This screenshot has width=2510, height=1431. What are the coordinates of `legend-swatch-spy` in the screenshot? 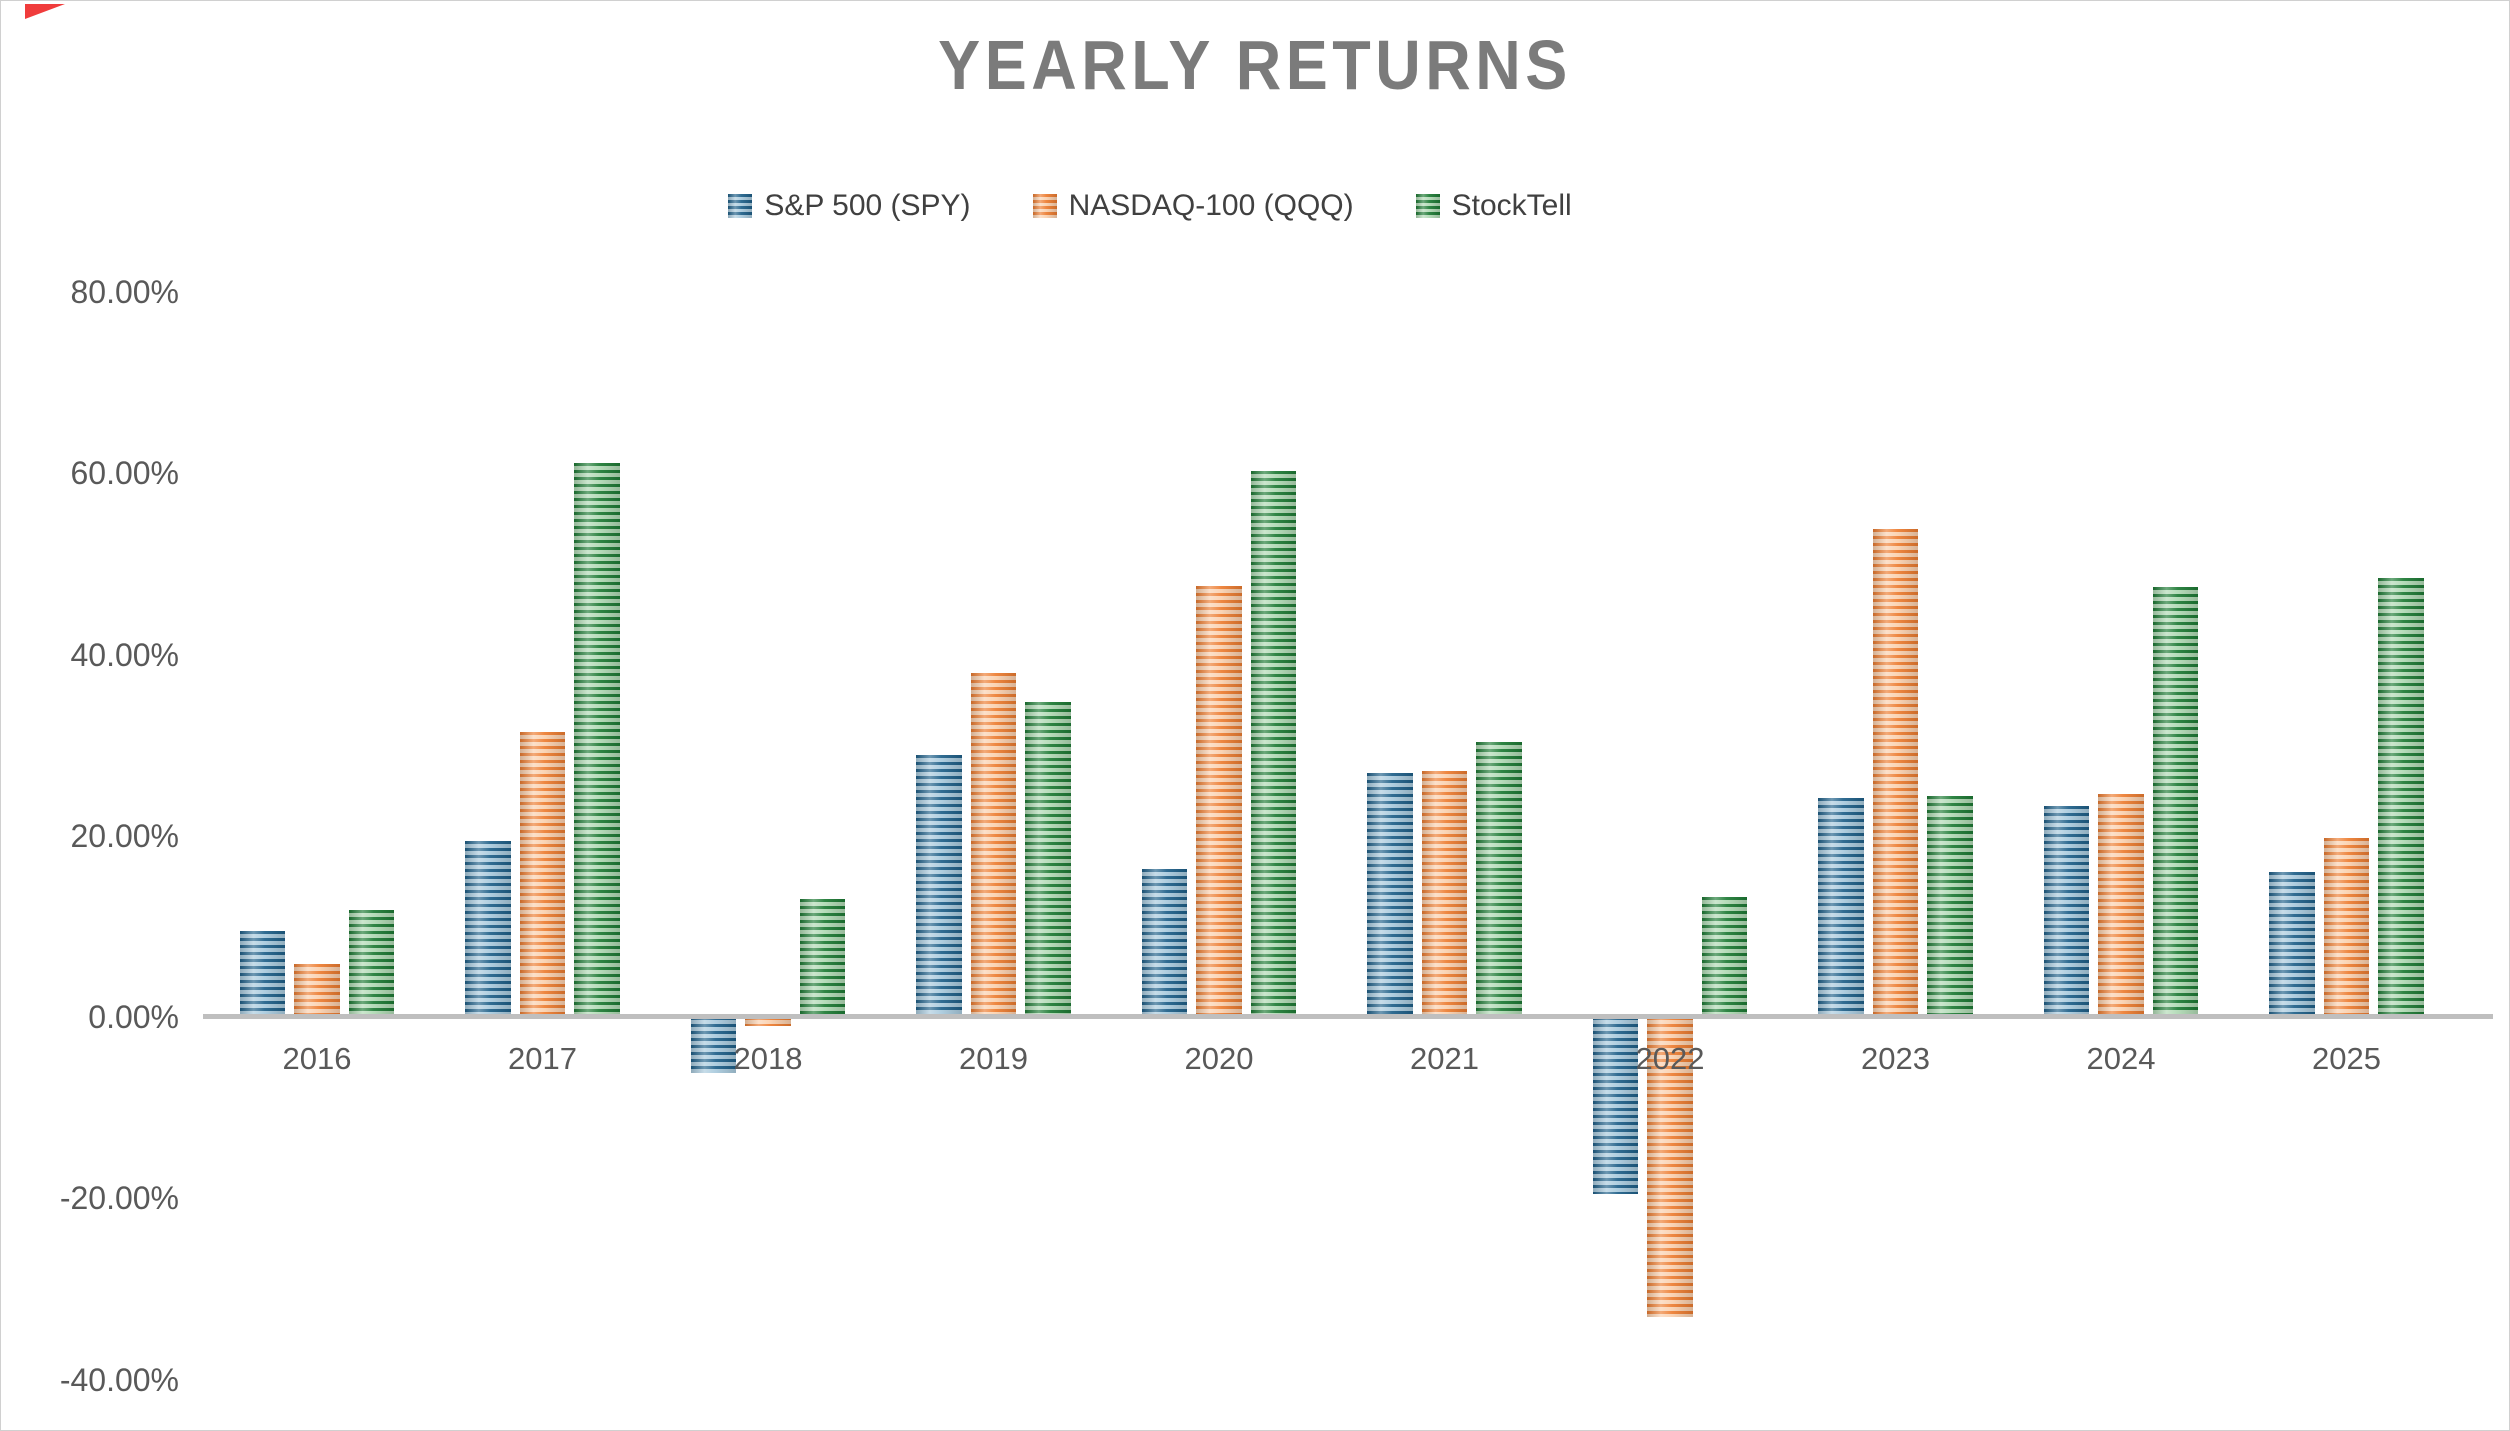 It's located at (740, 206).